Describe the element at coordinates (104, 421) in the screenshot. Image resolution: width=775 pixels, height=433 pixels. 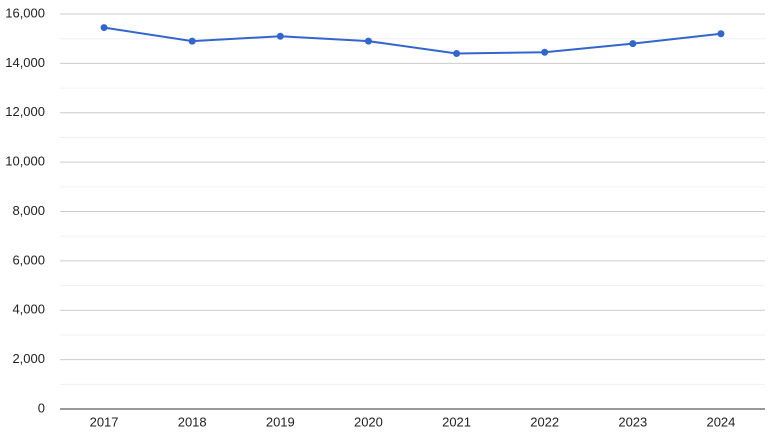
I see `x-tick-label: 2017` at that location.